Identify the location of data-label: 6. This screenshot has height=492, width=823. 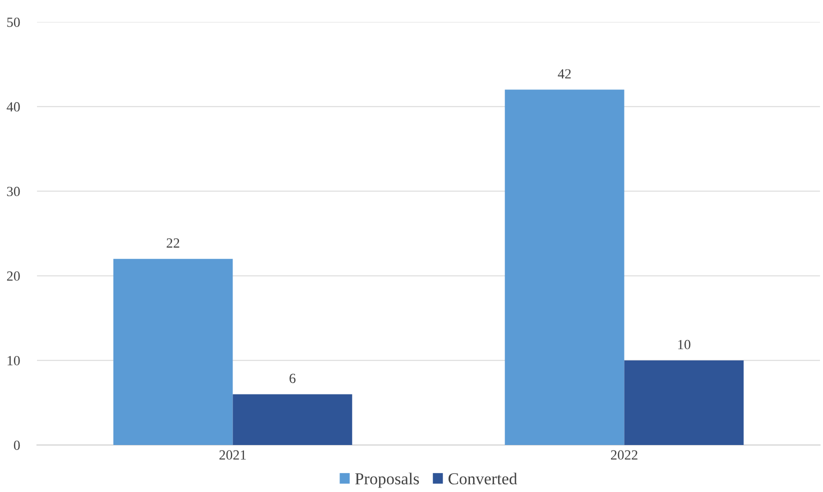
(293, 379).